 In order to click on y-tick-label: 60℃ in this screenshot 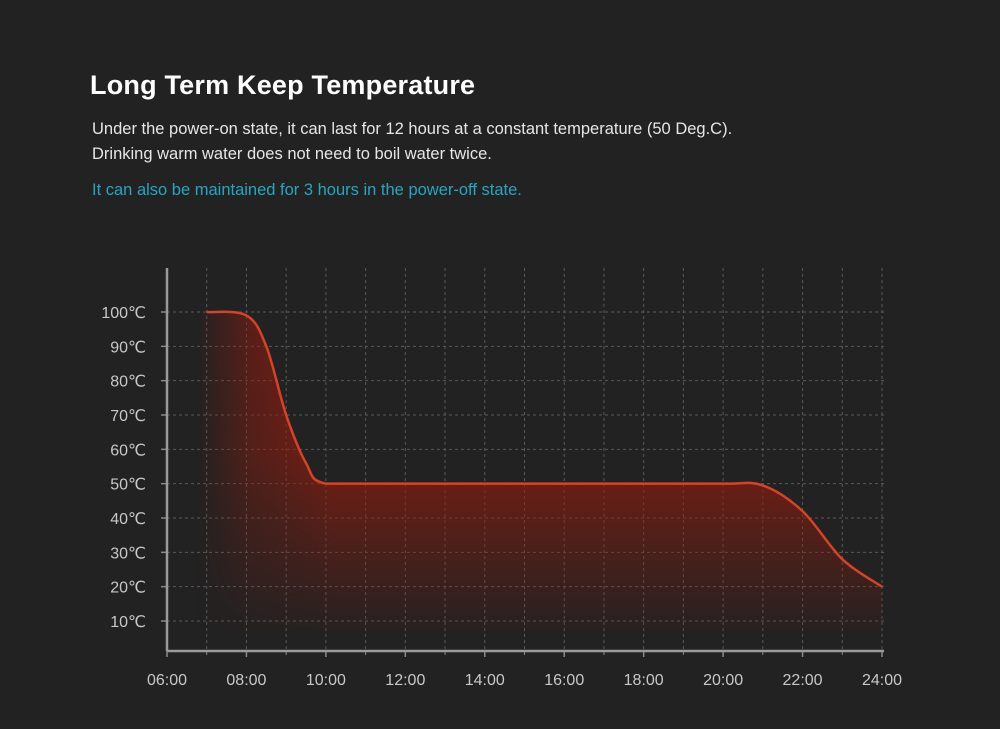, I will do `click(128, 450)`.